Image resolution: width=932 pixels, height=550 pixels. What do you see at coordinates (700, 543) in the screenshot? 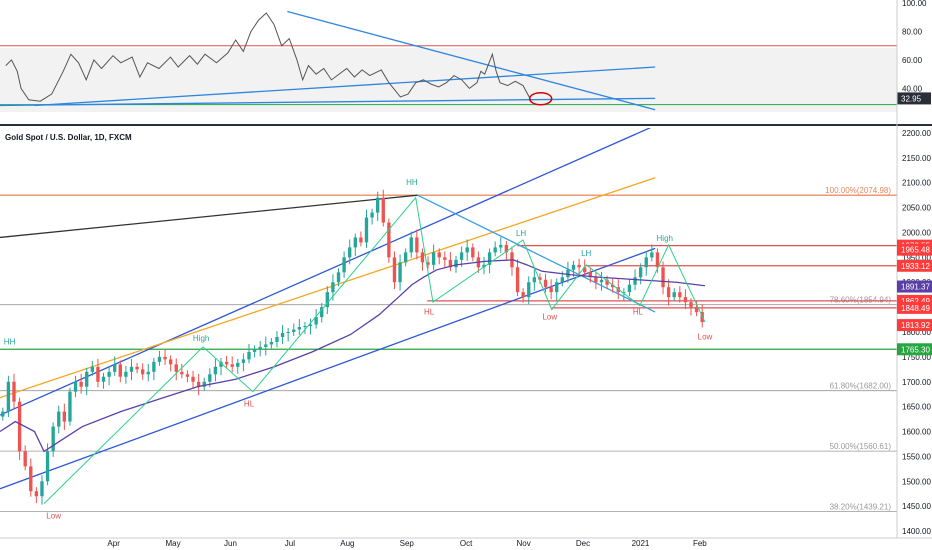
I see `time-tick-label: Feb` at bounding box center [700, 543].